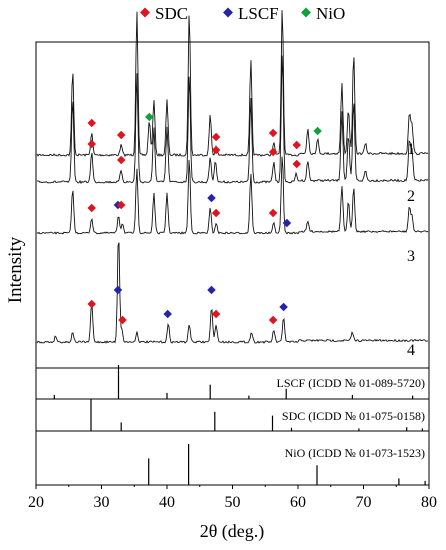  Describe the element at coordinates (233, 502) in the screenshot. I see `x-tick-label-50: 50` at that location.